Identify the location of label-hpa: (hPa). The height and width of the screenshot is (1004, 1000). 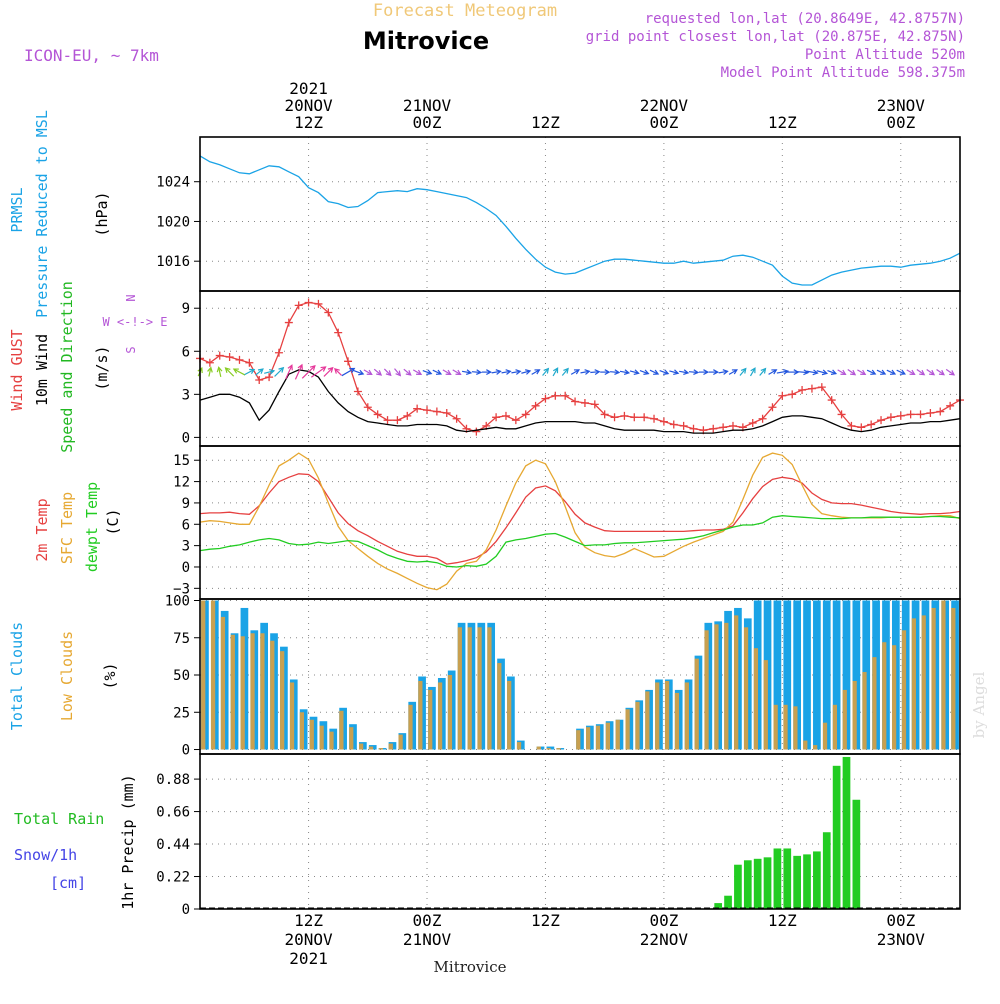
(102, 213).